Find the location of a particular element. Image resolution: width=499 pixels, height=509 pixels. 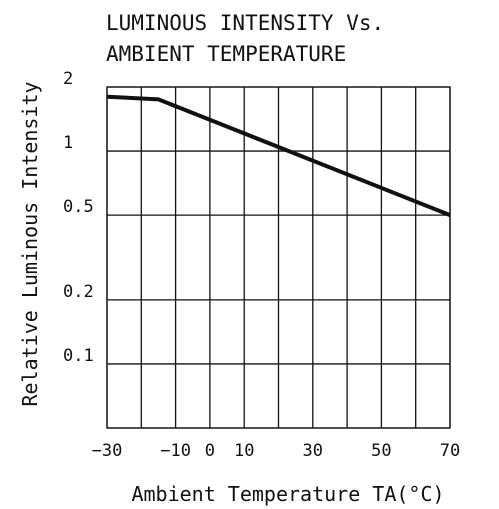

y-tick-label: 0.2 is located at coordinates (78, 292).